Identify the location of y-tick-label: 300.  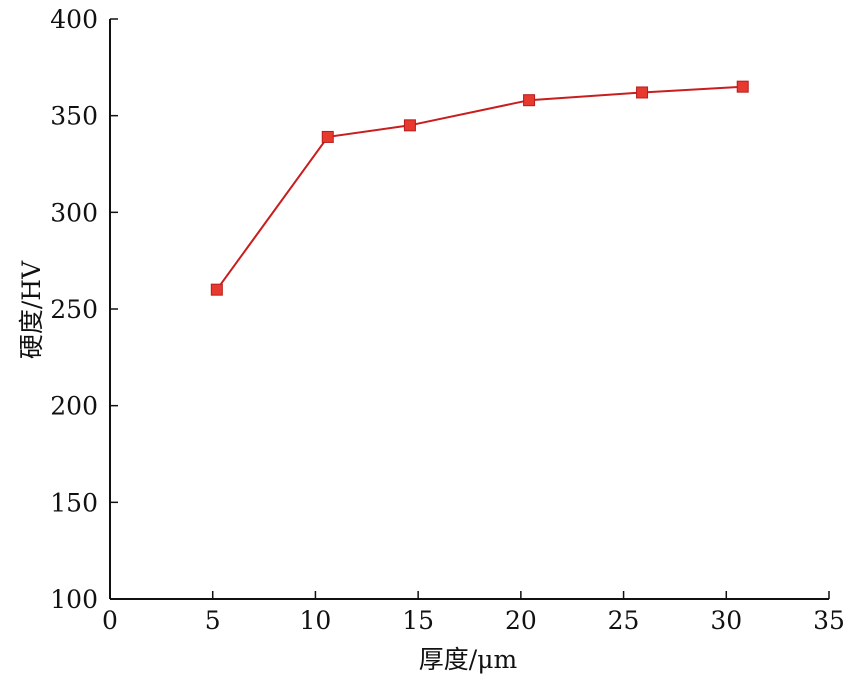
(74, 212).